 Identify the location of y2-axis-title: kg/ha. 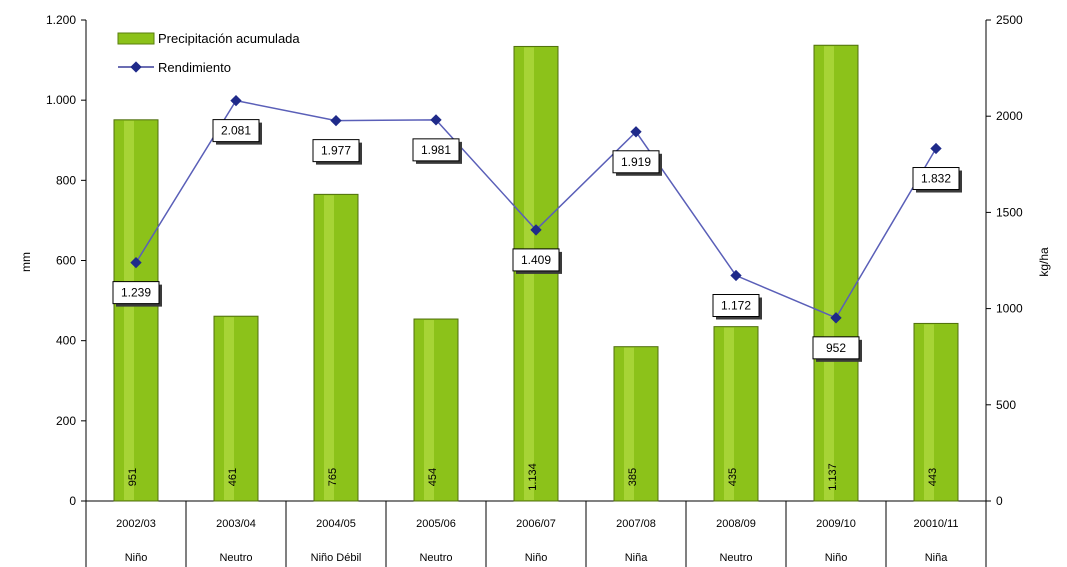
(1044, 262).